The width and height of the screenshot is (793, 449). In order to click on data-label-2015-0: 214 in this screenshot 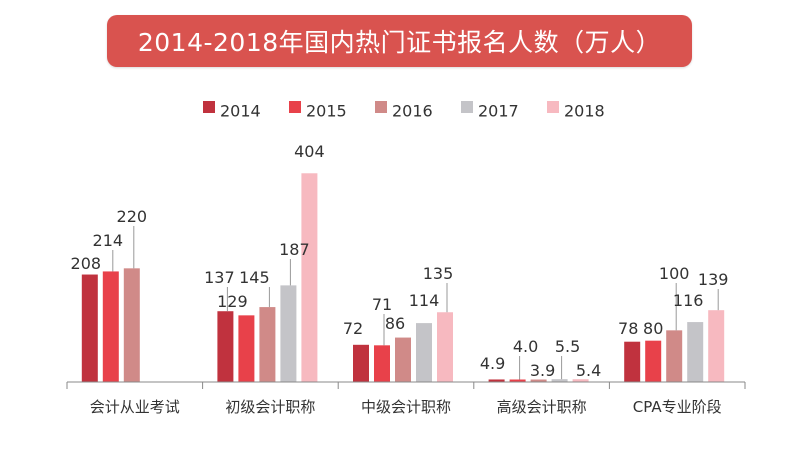, I will do `click(108, 240)`.